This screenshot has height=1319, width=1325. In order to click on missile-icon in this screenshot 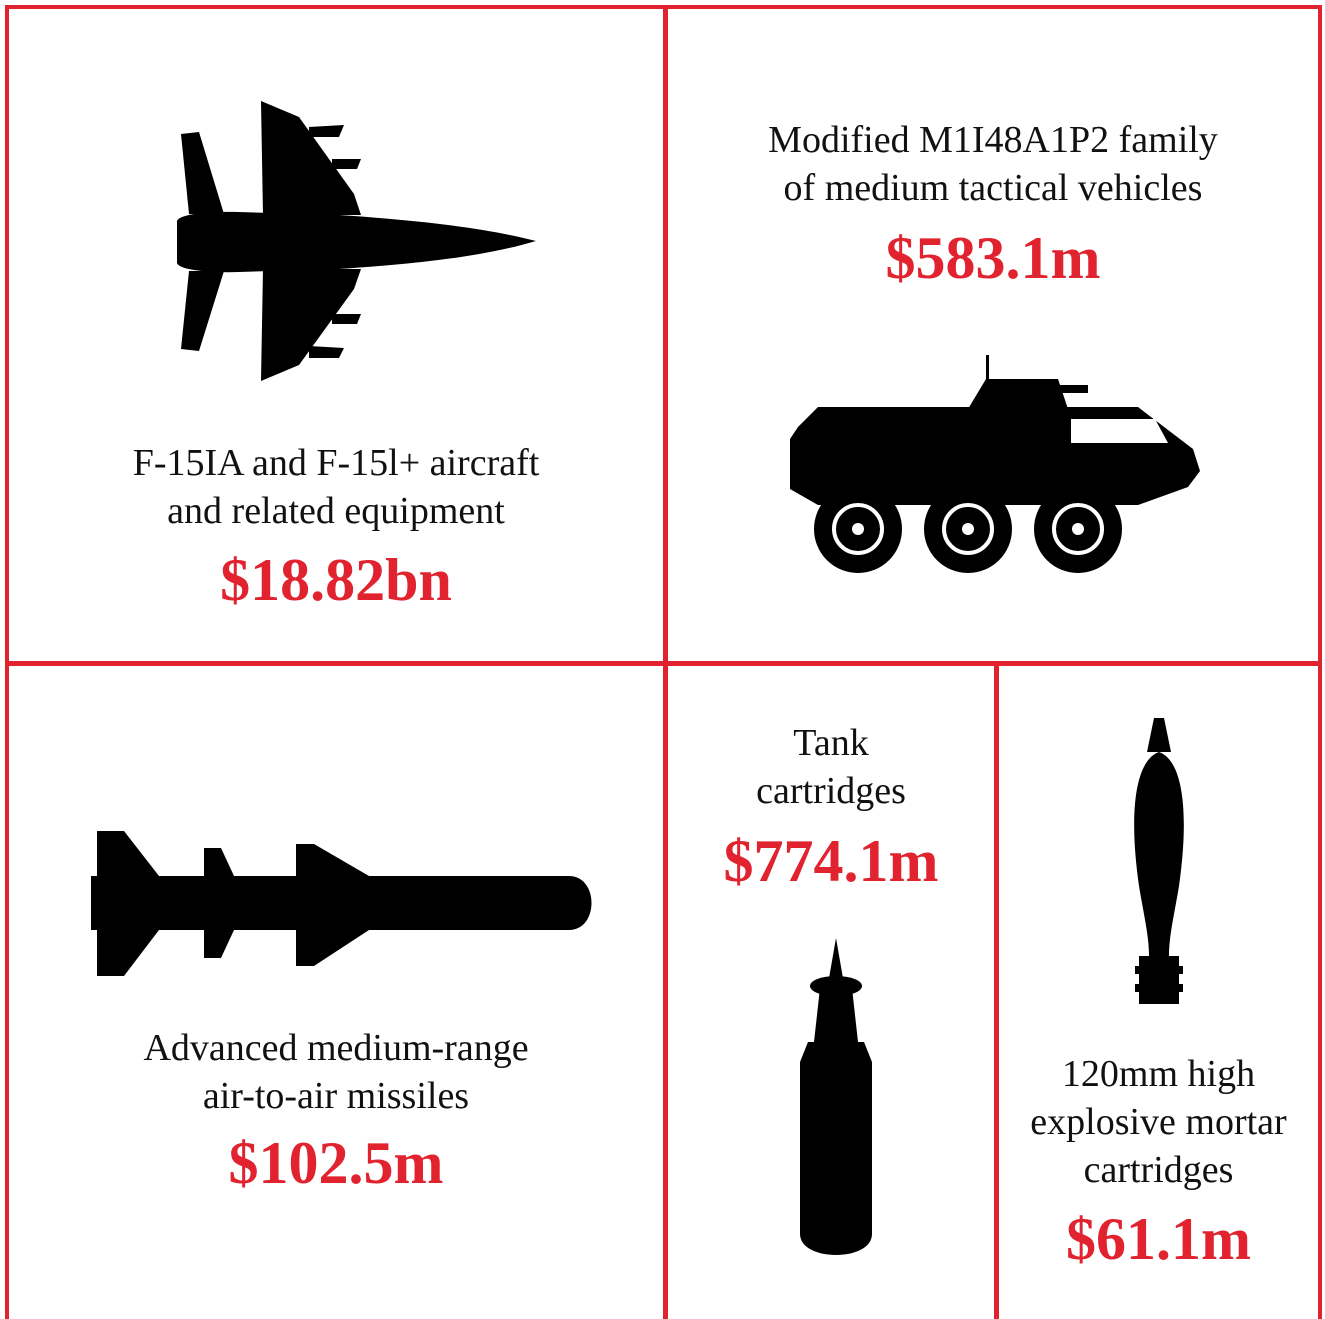, I will do `click(341, 903)`.